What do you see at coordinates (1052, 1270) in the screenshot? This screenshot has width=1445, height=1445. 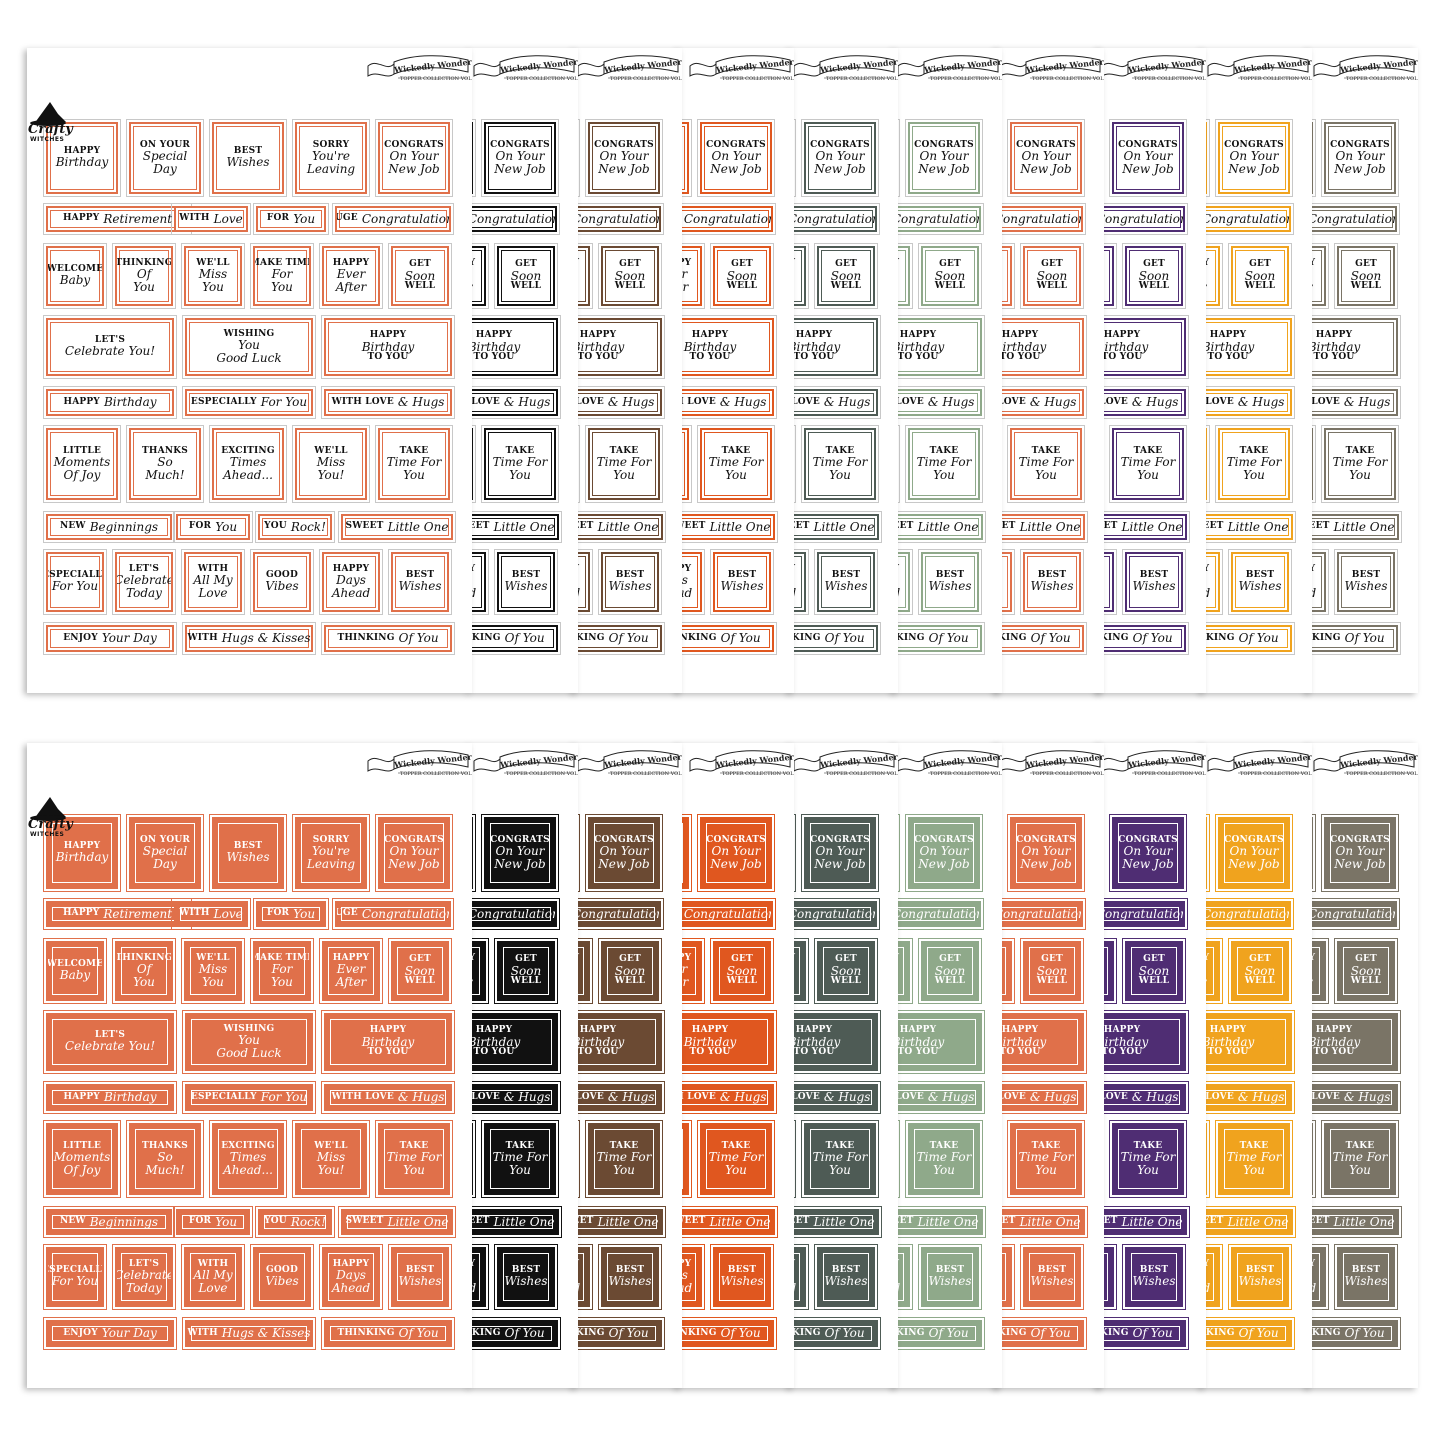 I see `topper-text: BEST` at bounding box center [1052, 1270].